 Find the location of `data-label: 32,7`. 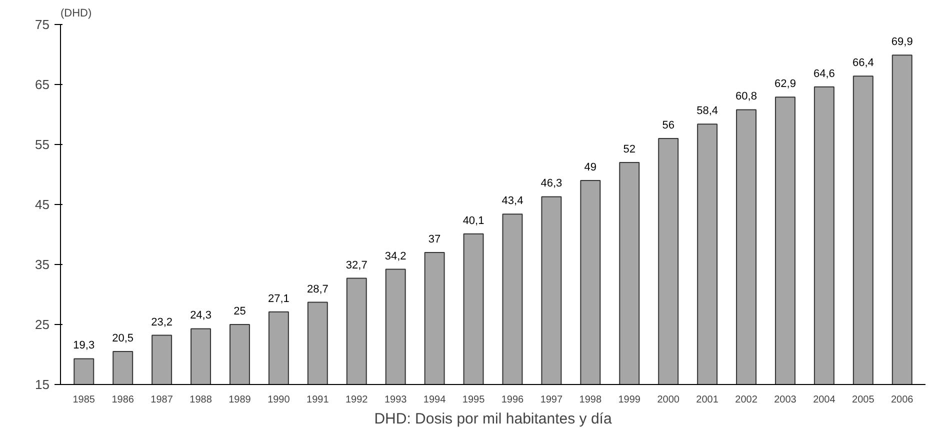

data-label: 32,7 is located at coordinates (357, 265).